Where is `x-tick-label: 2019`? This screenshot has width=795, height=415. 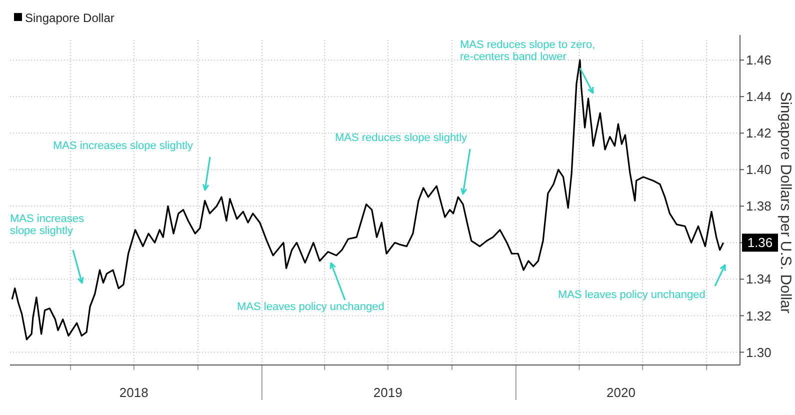 x-tick-label: 2019 is located at coordinates (387, 392).